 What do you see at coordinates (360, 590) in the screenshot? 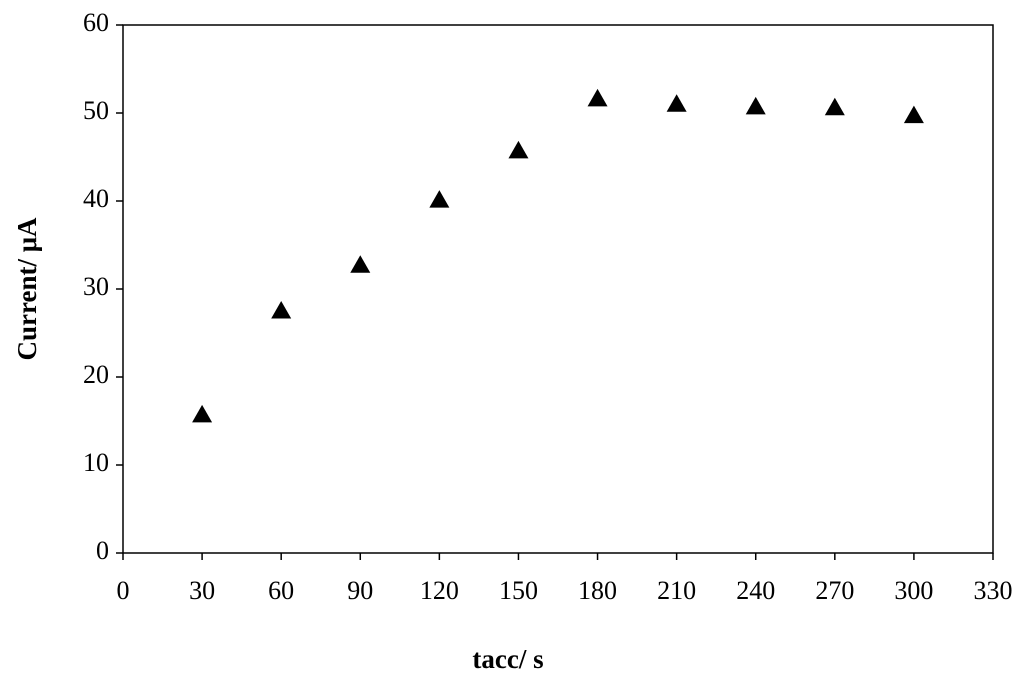
I see `x-tick-label: 90` at bounding box center [360, 590].